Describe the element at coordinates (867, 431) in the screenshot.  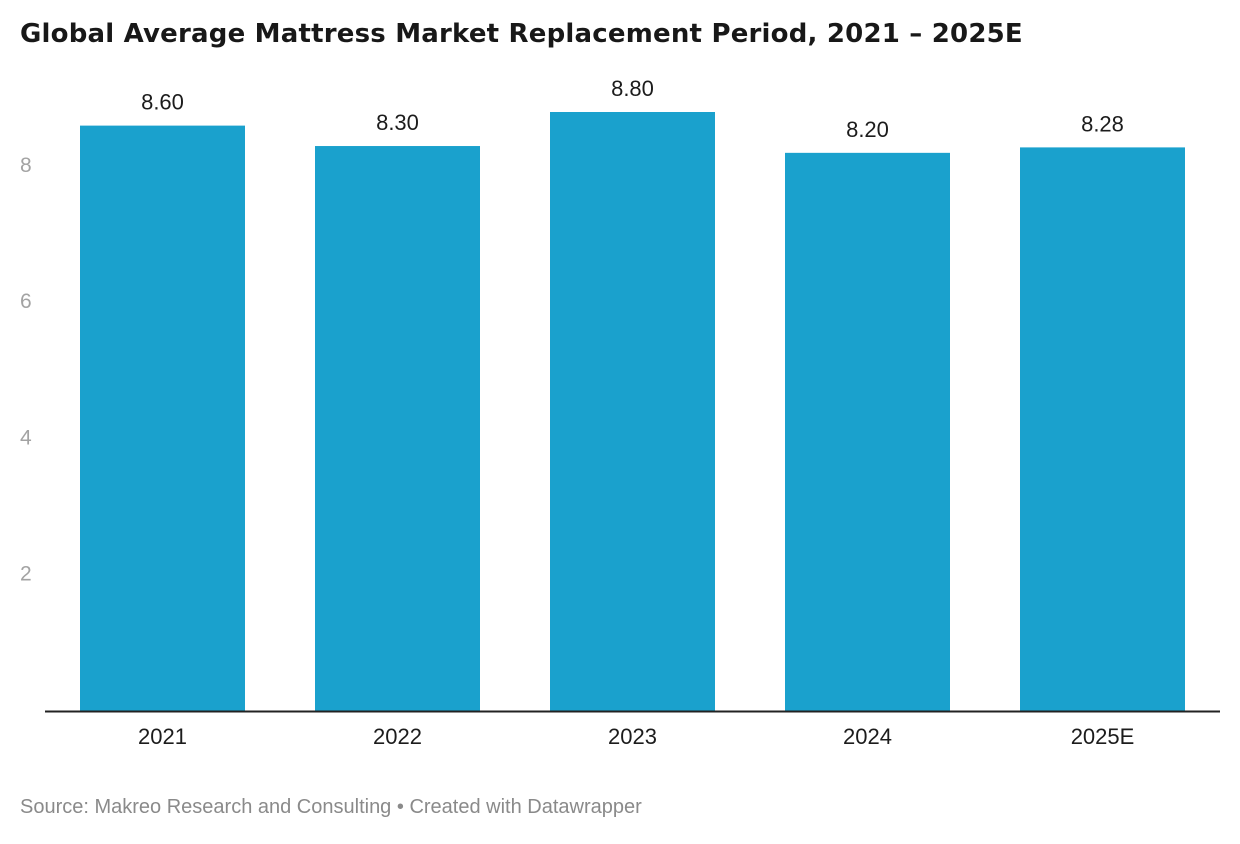
I see `bar-2024` at that location.